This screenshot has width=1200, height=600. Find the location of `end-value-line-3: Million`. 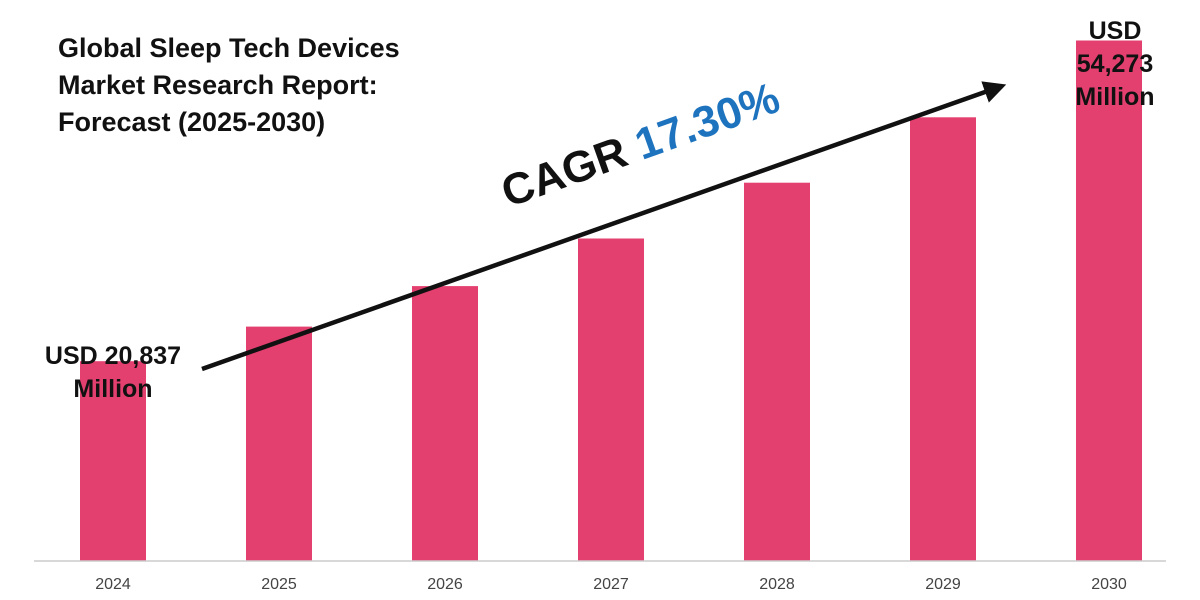

end-value-line-3: Million is located at coordinates (1115, 97).